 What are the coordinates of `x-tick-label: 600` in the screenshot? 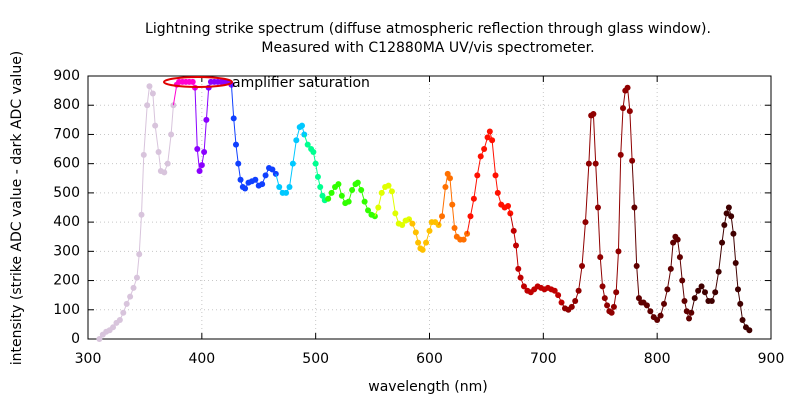 It's located at (429, 359).